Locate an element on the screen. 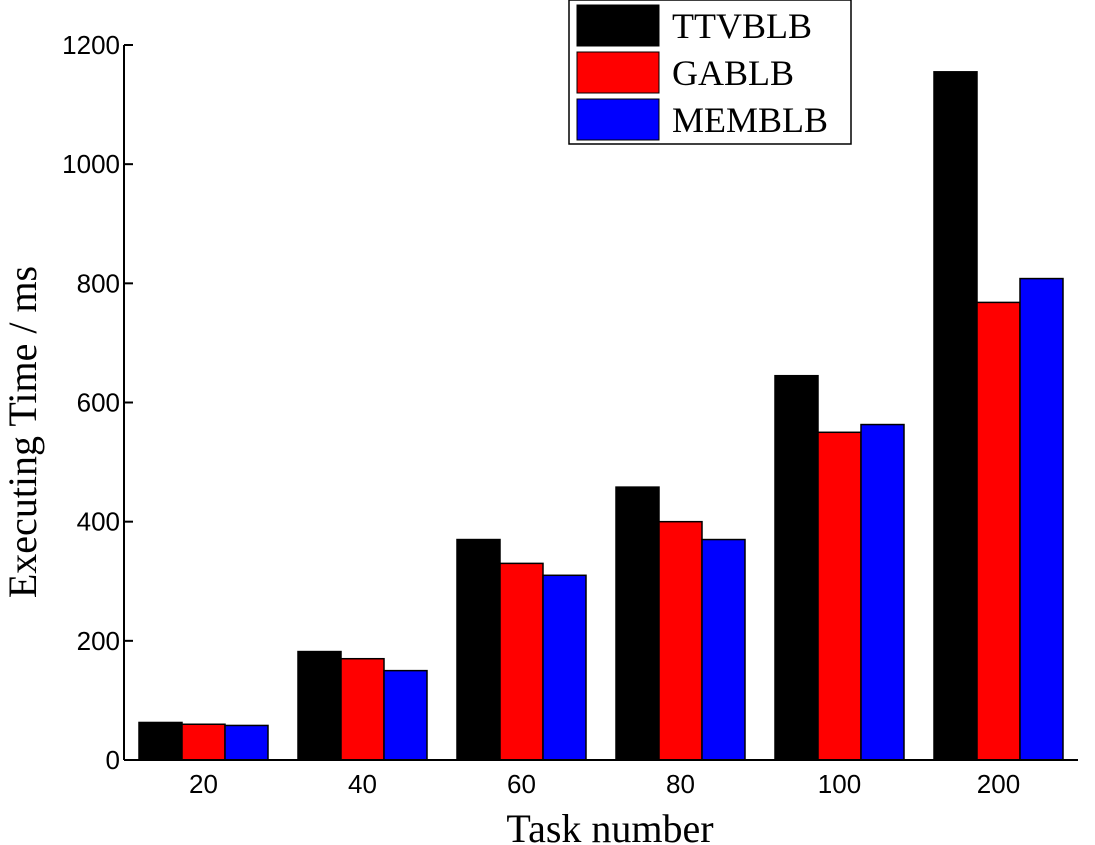 The height and width of the screenshot is (845, 1095). x-tick-label: 200 is located at coordinates (998, 784).